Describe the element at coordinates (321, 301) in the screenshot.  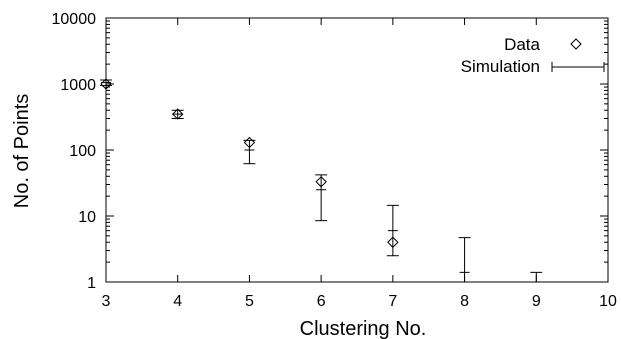
I see `x-tick-label: 6` at that location.